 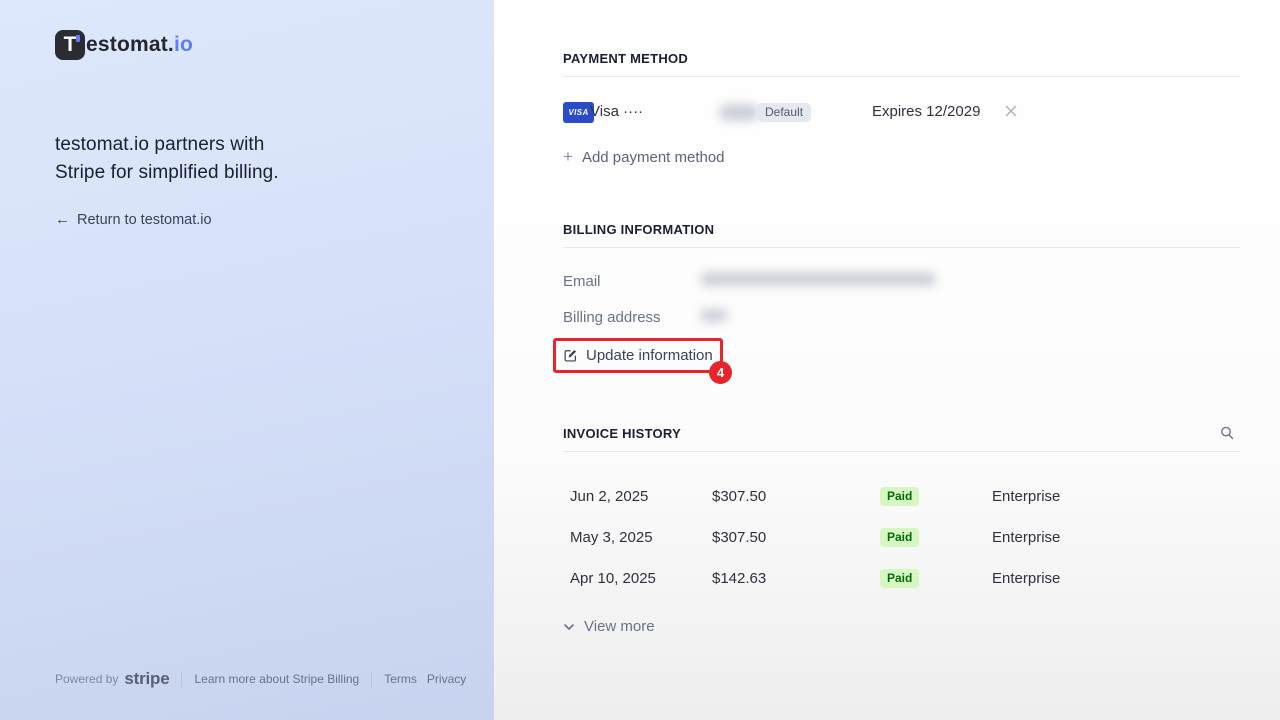 I want to click on invoice-row: Apr 10, 2025 $142.63 Paid Enterprise, so click(x=901, y=580).